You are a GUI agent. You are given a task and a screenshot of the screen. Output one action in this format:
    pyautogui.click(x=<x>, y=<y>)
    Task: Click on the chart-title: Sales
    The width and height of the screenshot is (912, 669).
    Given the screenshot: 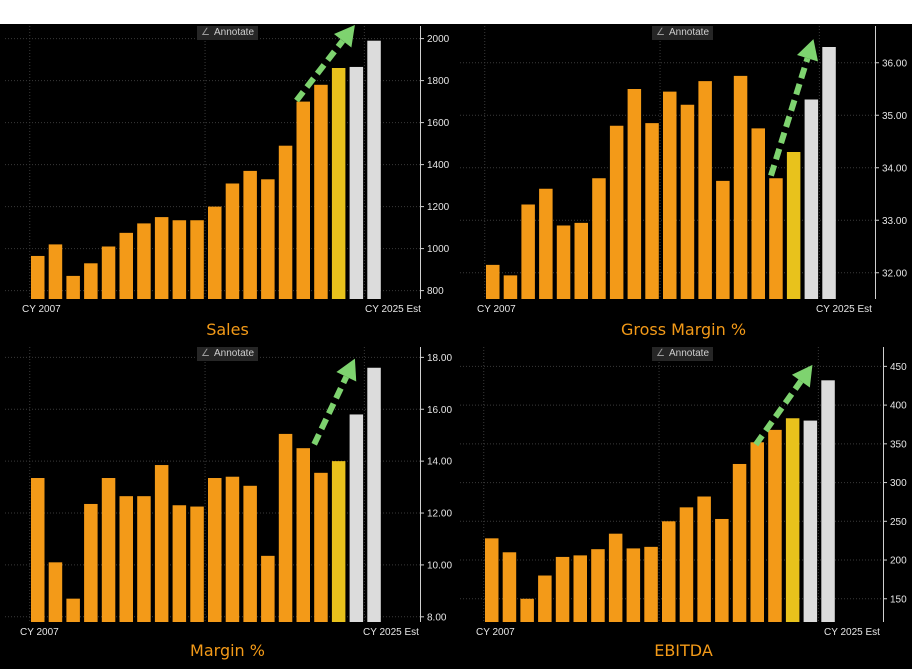 What is the action you would take?
    pyautogui.click(x=227, y=329)
    